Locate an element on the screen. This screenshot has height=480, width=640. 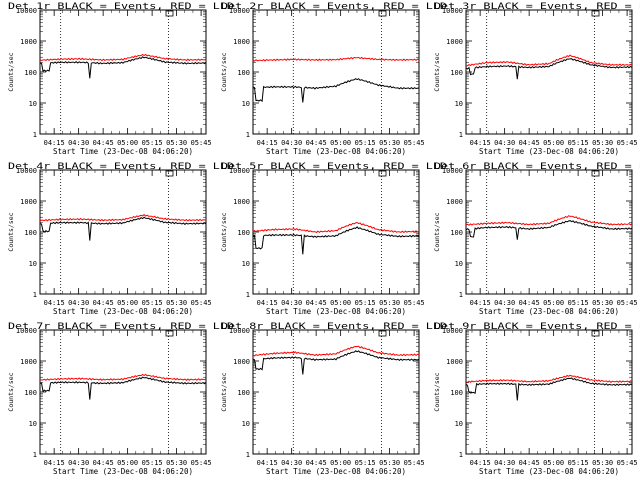
panel-title: Det 7r BLACK = Events, RED = LLD is located at coordinates (121, 327).